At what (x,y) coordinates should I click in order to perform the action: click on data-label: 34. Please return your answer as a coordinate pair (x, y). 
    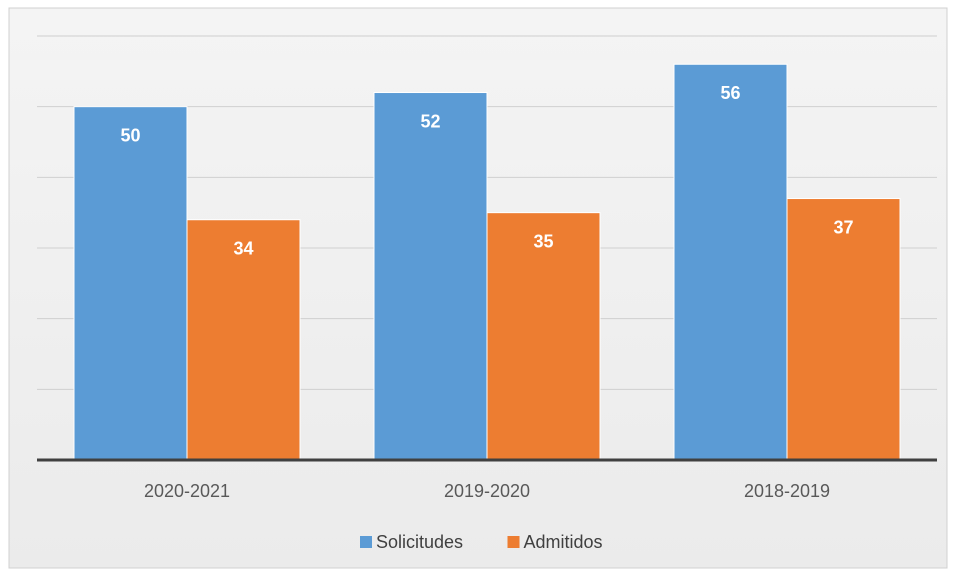
    Looking at the image, I should click on (243, 248).